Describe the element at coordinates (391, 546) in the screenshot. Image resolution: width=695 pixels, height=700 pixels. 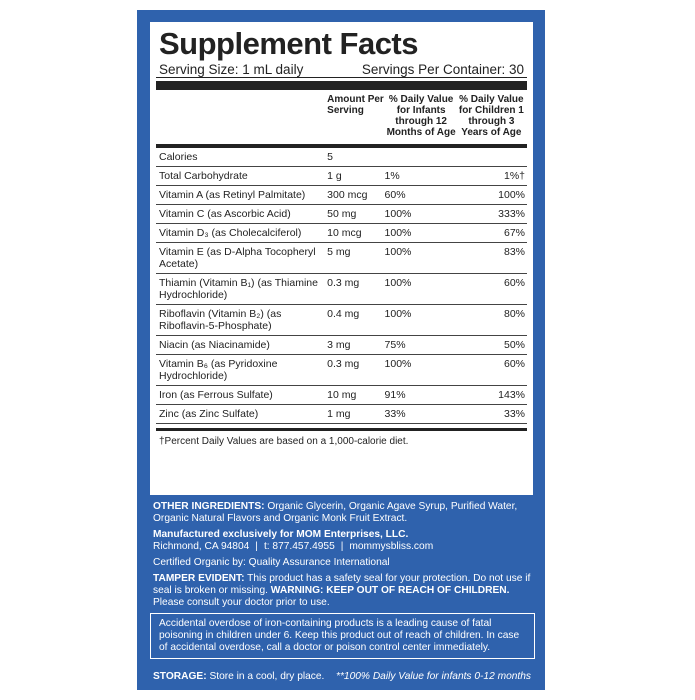
I see `web: mommysbliss.com` at that location.